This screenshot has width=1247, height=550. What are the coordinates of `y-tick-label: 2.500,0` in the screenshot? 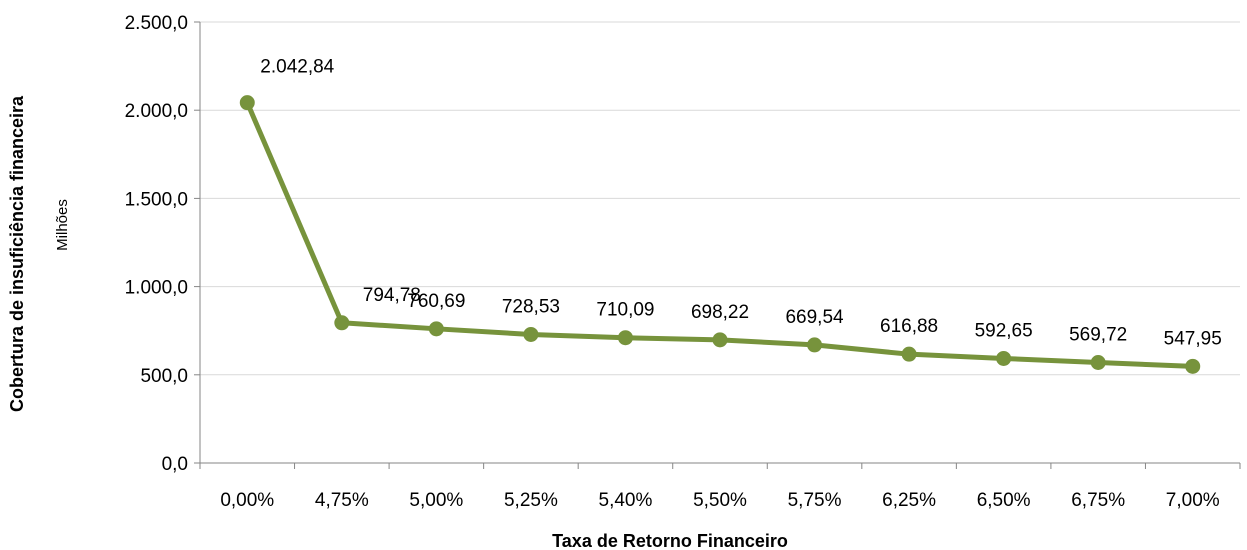 It's located at (156, 23).